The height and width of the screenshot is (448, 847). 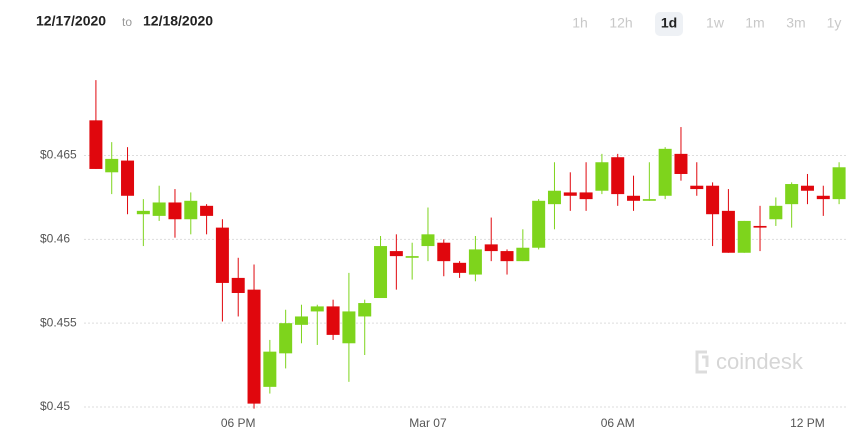 What do you see at coordinates (620, 23) in the screenshot?
I see `range-tab: 12h` at bounding box center [620, 23].